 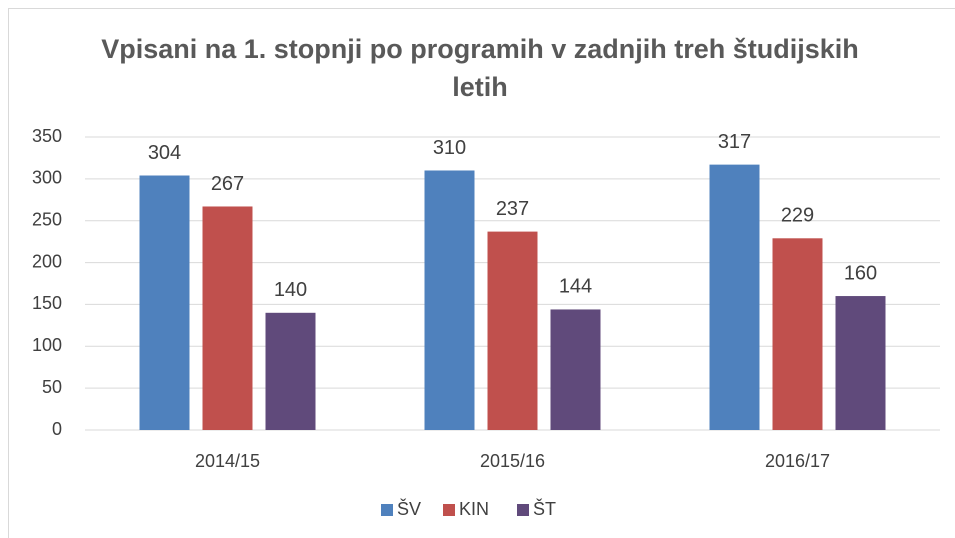 I want to click on data-label: 310, so click(x=449, y=148).